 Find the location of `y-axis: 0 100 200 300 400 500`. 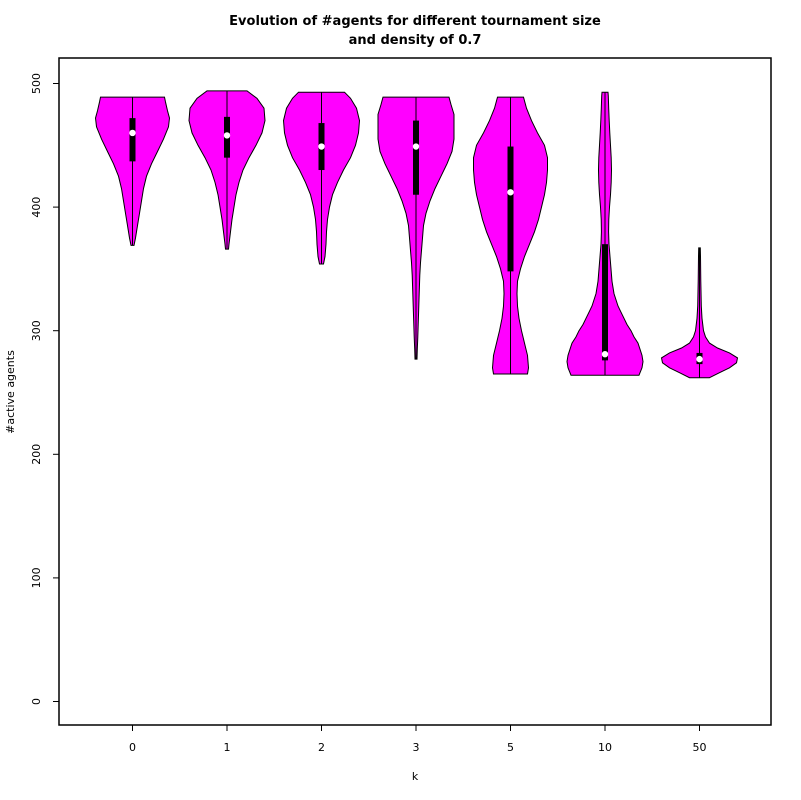

y-axis: 0 100 200 300 400 500 is located at coordinates (45, 391).